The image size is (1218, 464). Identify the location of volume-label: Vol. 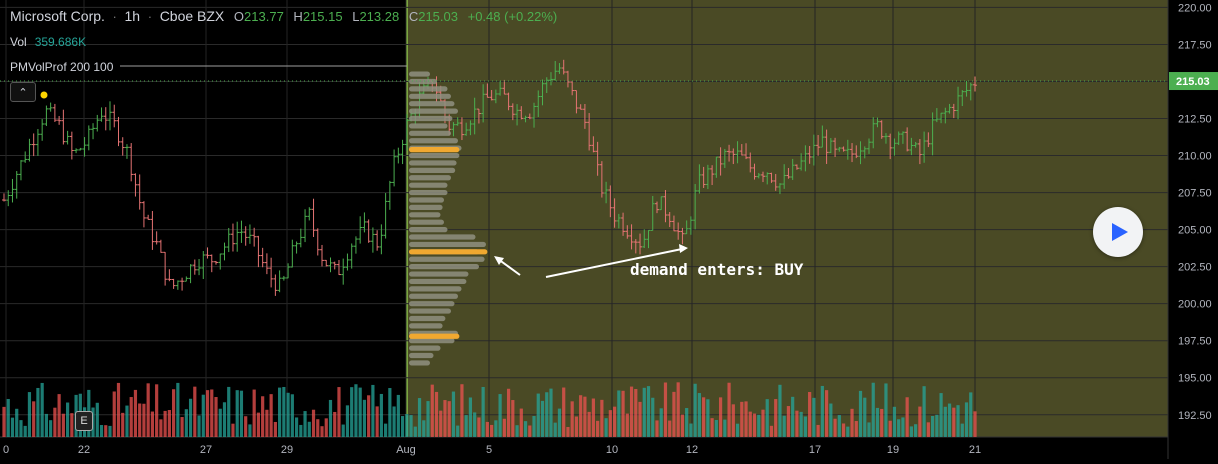
(18, 42).